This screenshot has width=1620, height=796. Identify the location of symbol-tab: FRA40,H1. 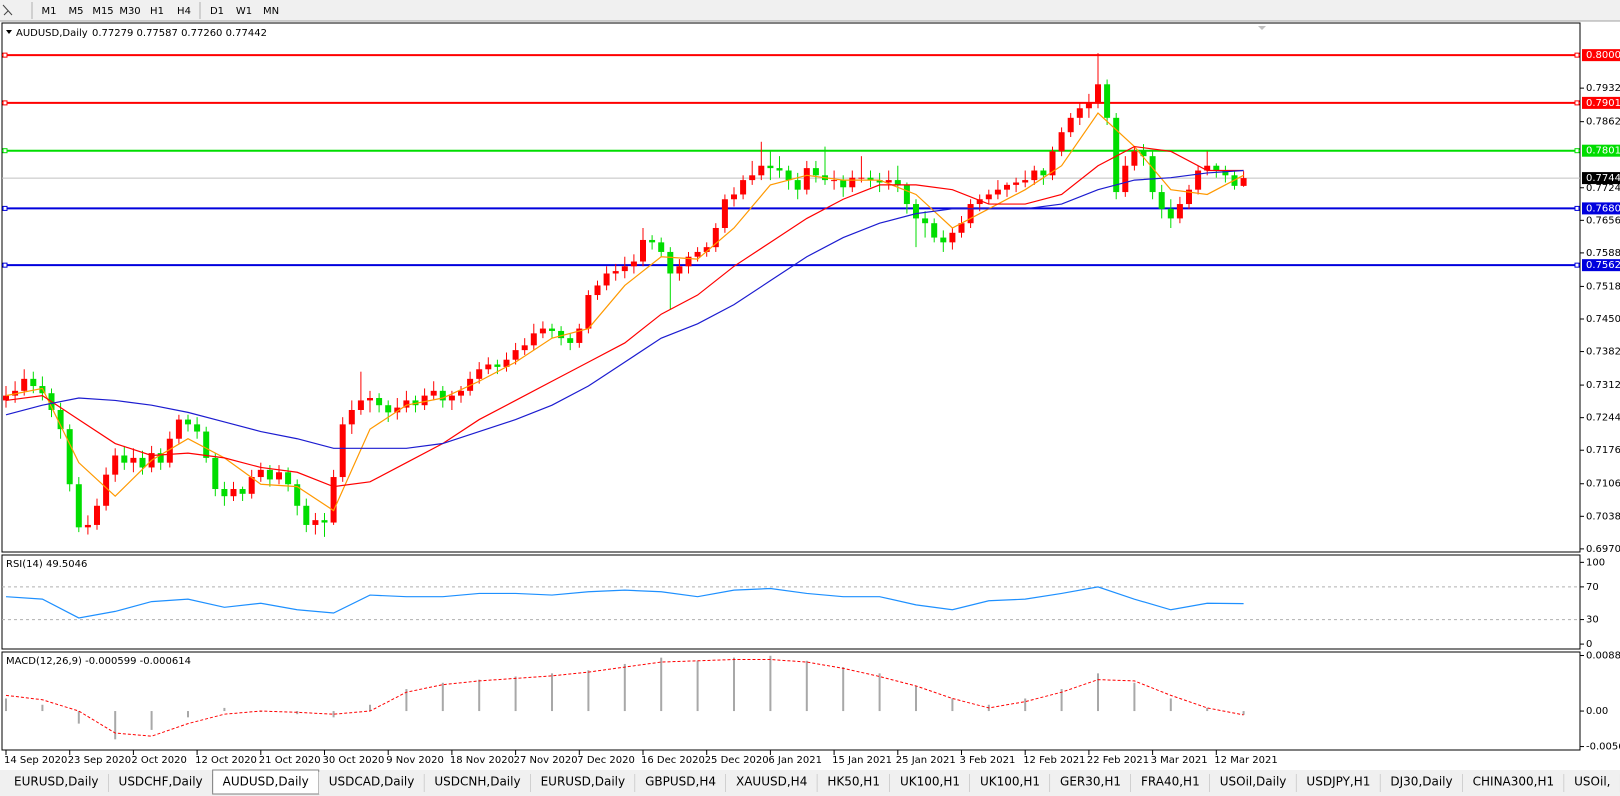
(1171, 783).